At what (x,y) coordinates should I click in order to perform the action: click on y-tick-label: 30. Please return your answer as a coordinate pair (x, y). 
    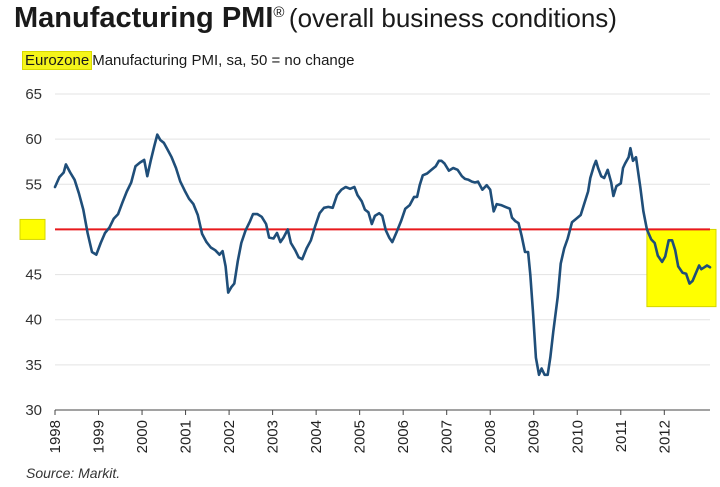
    Looking at the image, I should click on (33, 410).